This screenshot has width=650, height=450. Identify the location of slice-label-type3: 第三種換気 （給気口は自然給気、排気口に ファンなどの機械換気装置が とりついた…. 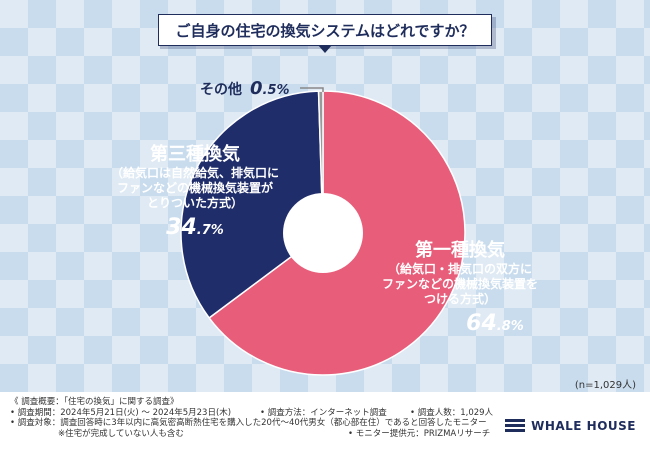
(195, 190).